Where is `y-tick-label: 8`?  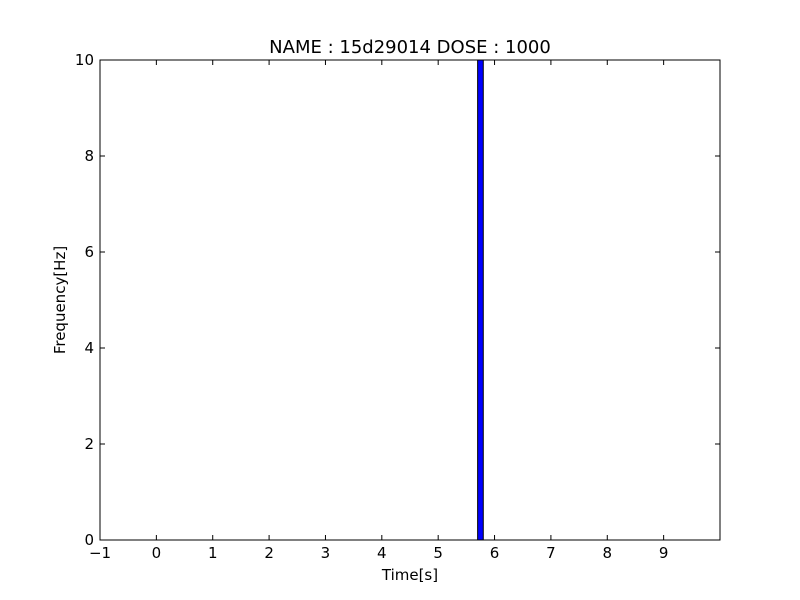 y-tick-label: 8 is located at coordinates (89, 156).